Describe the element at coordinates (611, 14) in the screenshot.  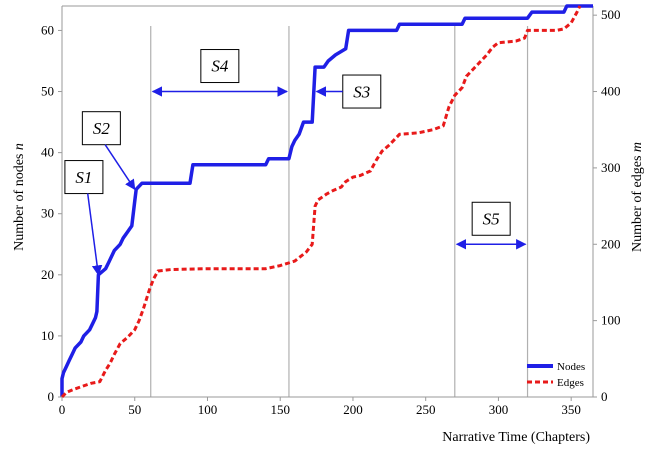
I see `y-right-tick-label: 500` at that location.